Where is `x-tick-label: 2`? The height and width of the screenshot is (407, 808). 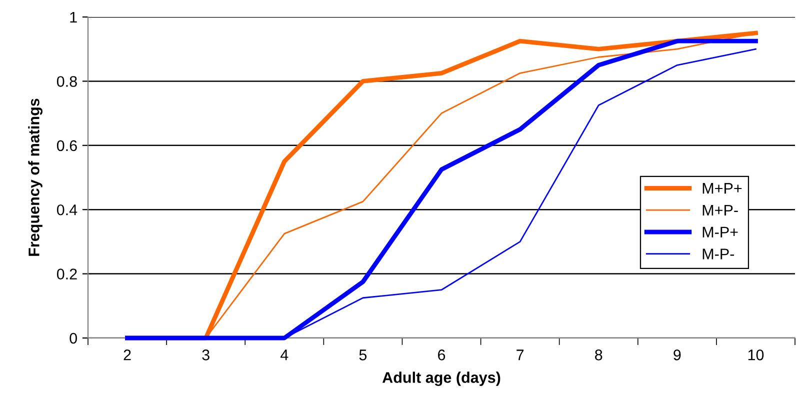 x-tick-label: 2 is located at coordinates (127, 355).